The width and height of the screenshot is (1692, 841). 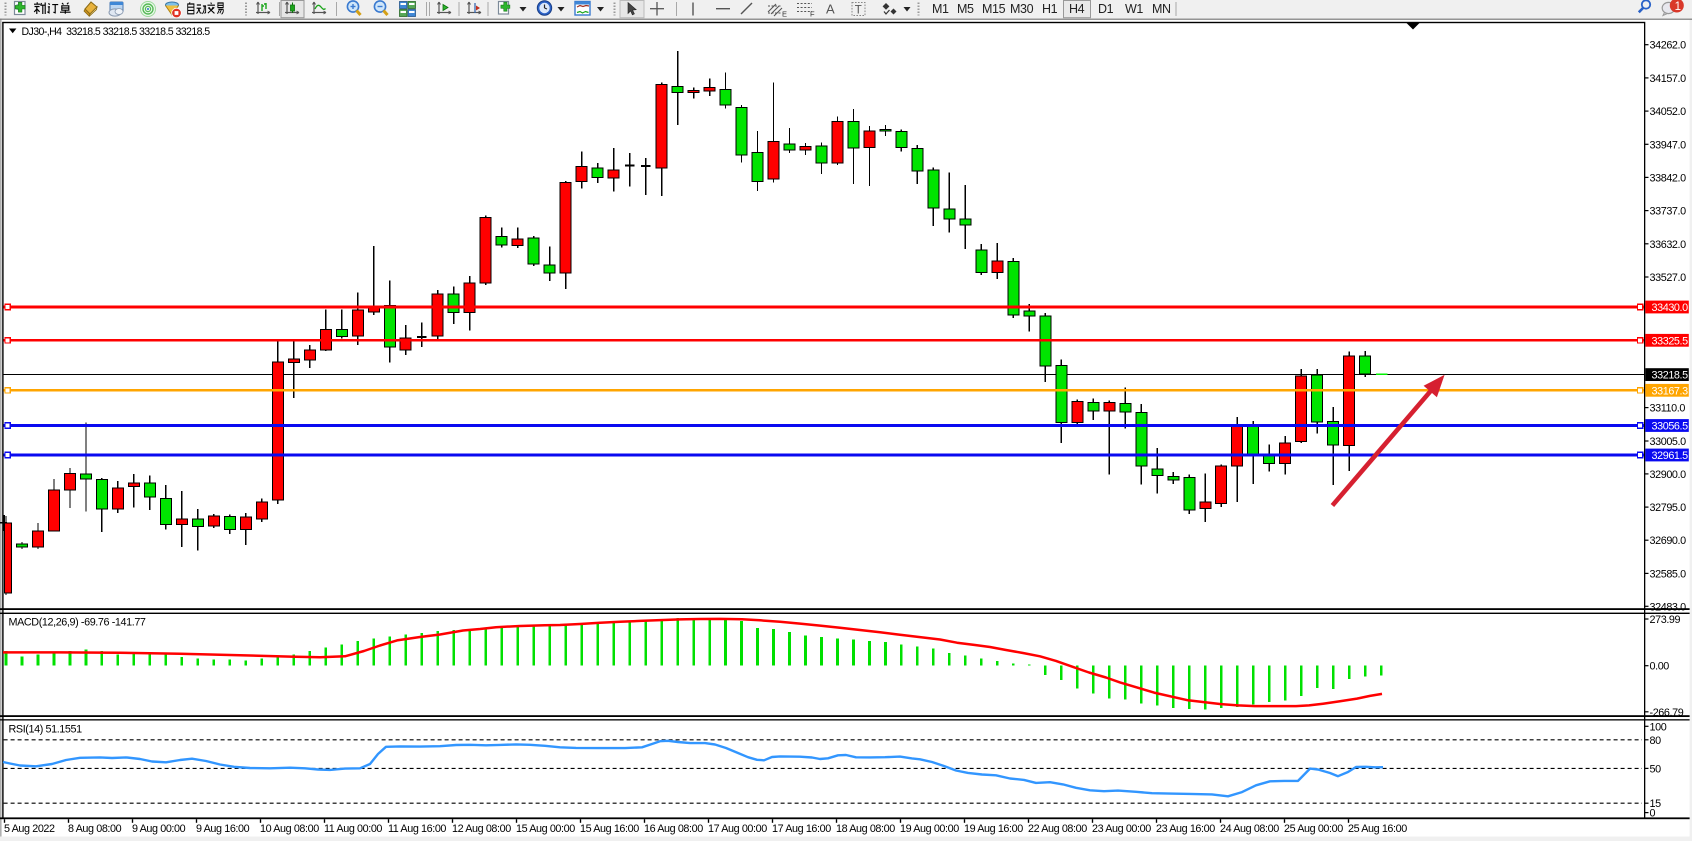 I want to click on svg-text: 32961.5, so click(x=1670, y=456).